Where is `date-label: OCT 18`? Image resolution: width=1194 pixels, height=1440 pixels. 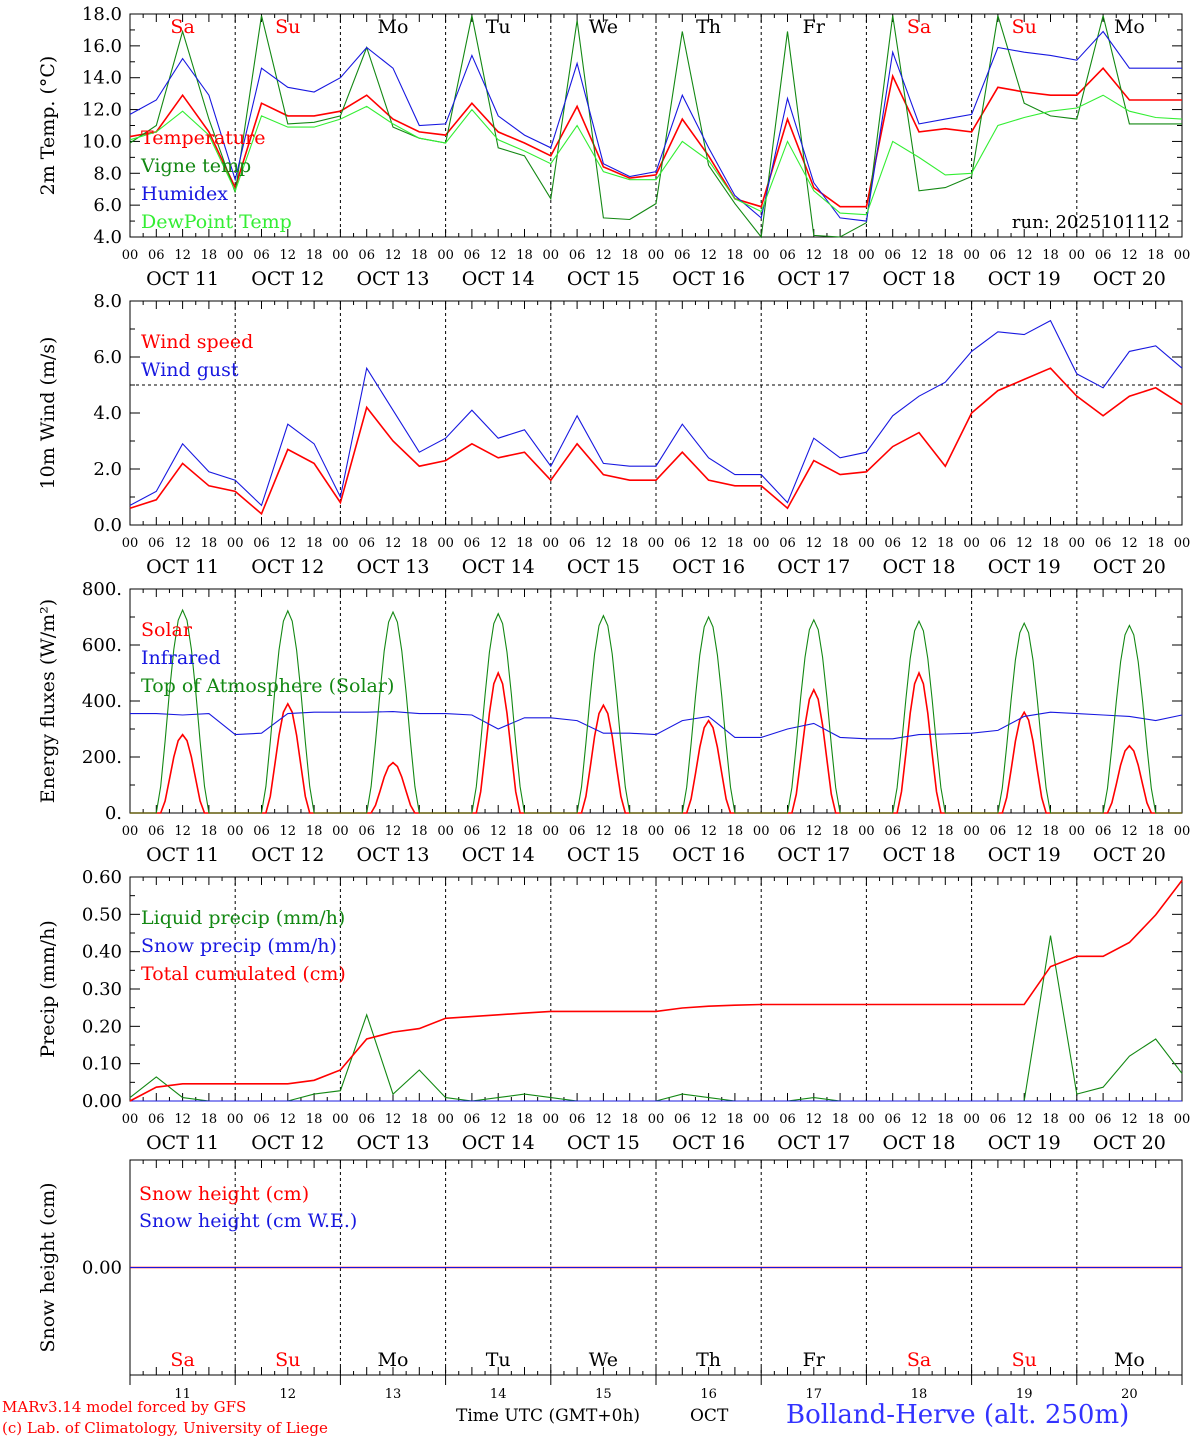 date-label: OCT 18 is located at coordinates (918, 567).